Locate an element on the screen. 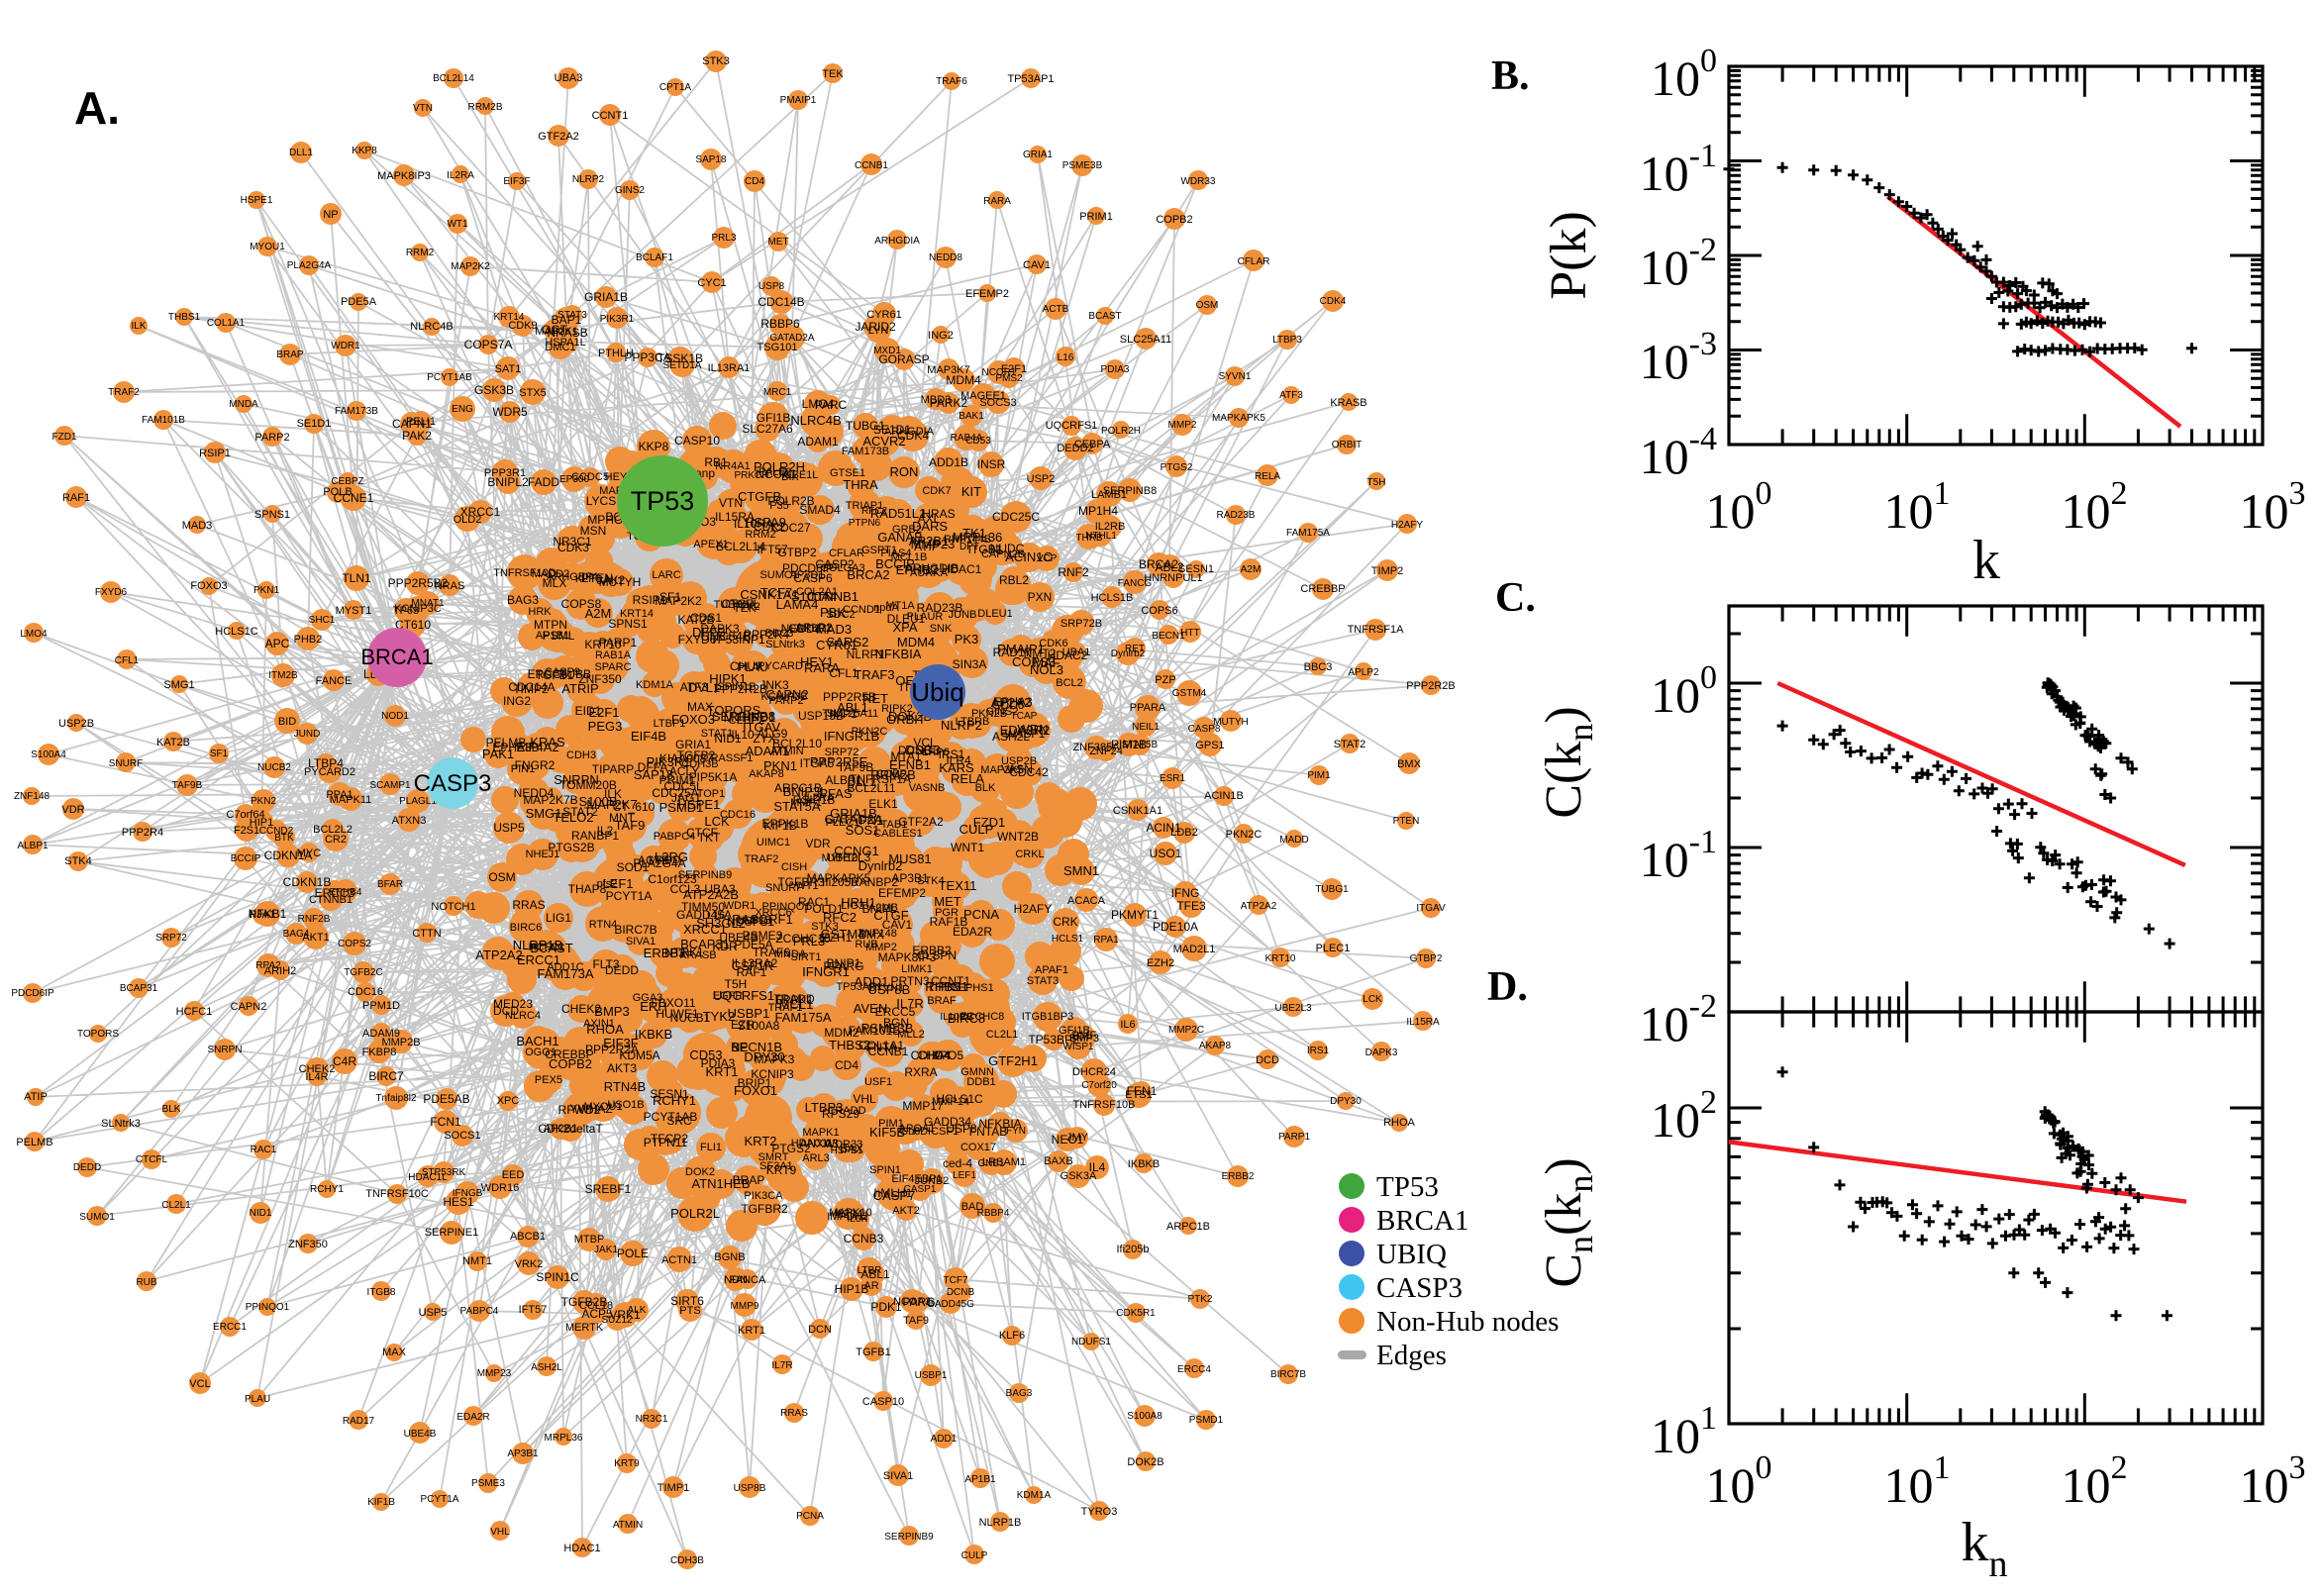 The width and height of the screenshot is (2323, 1596). svg-text: RPA1 is located at coordinates (1106, 940).